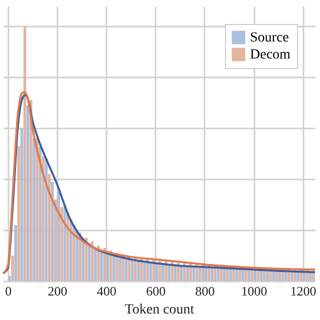 Image resolution: width=320 pixels, height=320 pixels. Describe the element at coordinates (58, 291) in the screenshot. I see `x-tick-label: 200` at that location.